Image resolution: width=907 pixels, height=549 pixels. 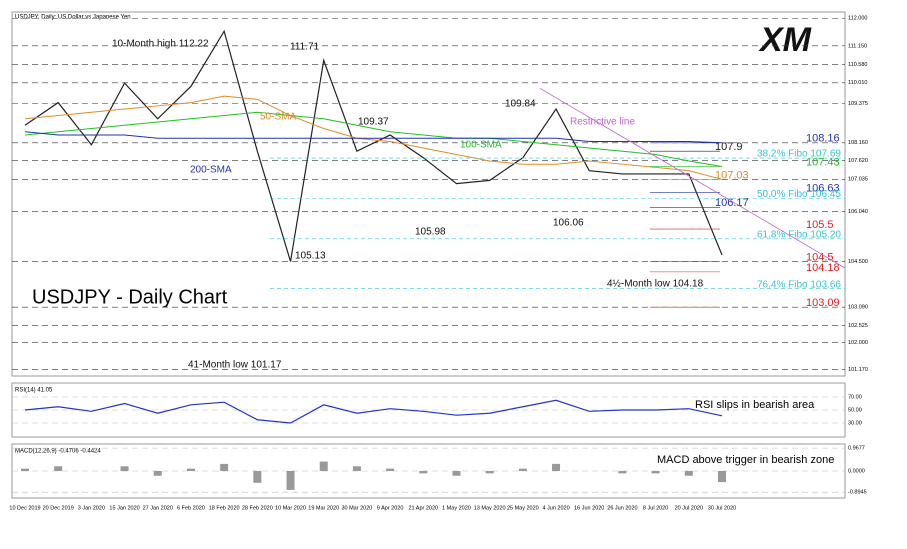 I want to click on y-tick-label: -0.8945, so click(x=857, y=493).